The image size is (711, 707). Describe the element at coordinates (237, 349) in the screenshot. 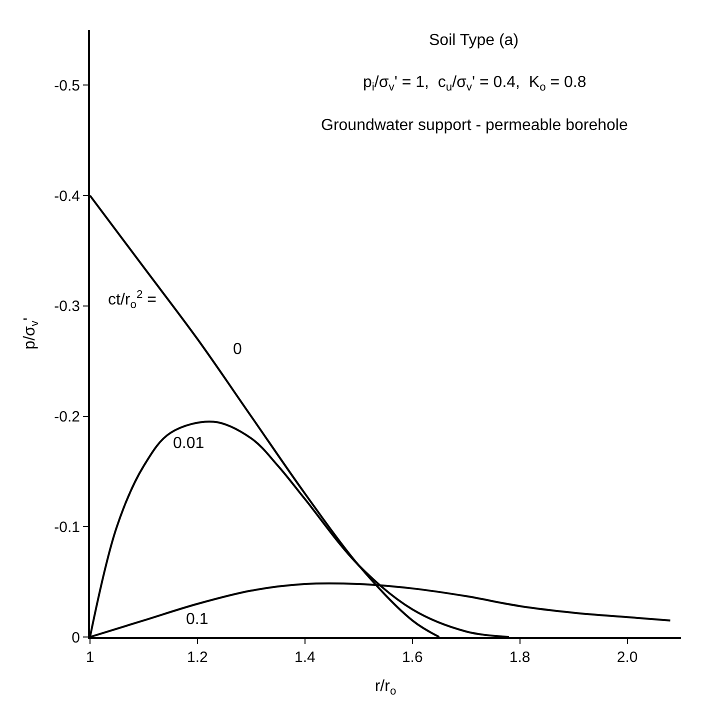

I see `series-label: 0` at that location.